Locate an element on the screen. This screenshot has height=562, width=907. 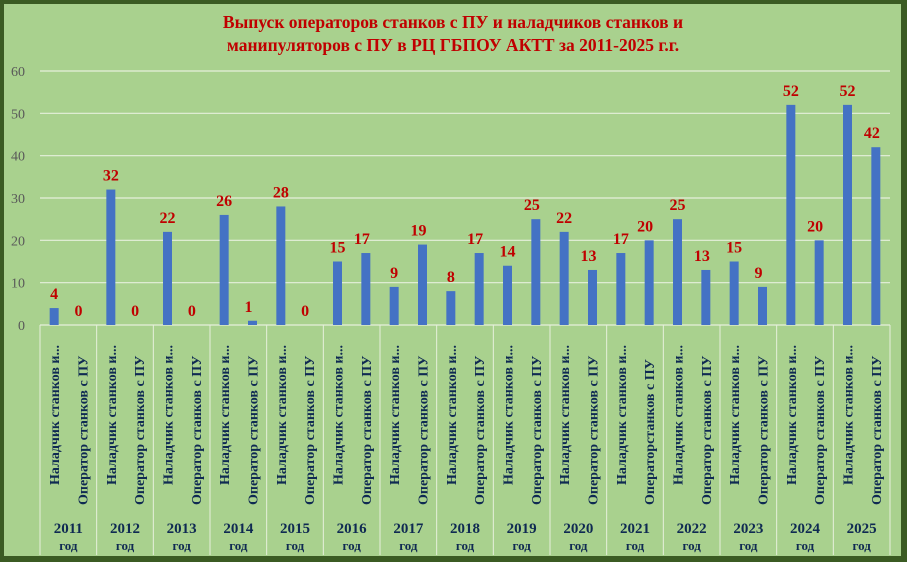
y-tick-label: 20 is located at coordinates (18, 241).